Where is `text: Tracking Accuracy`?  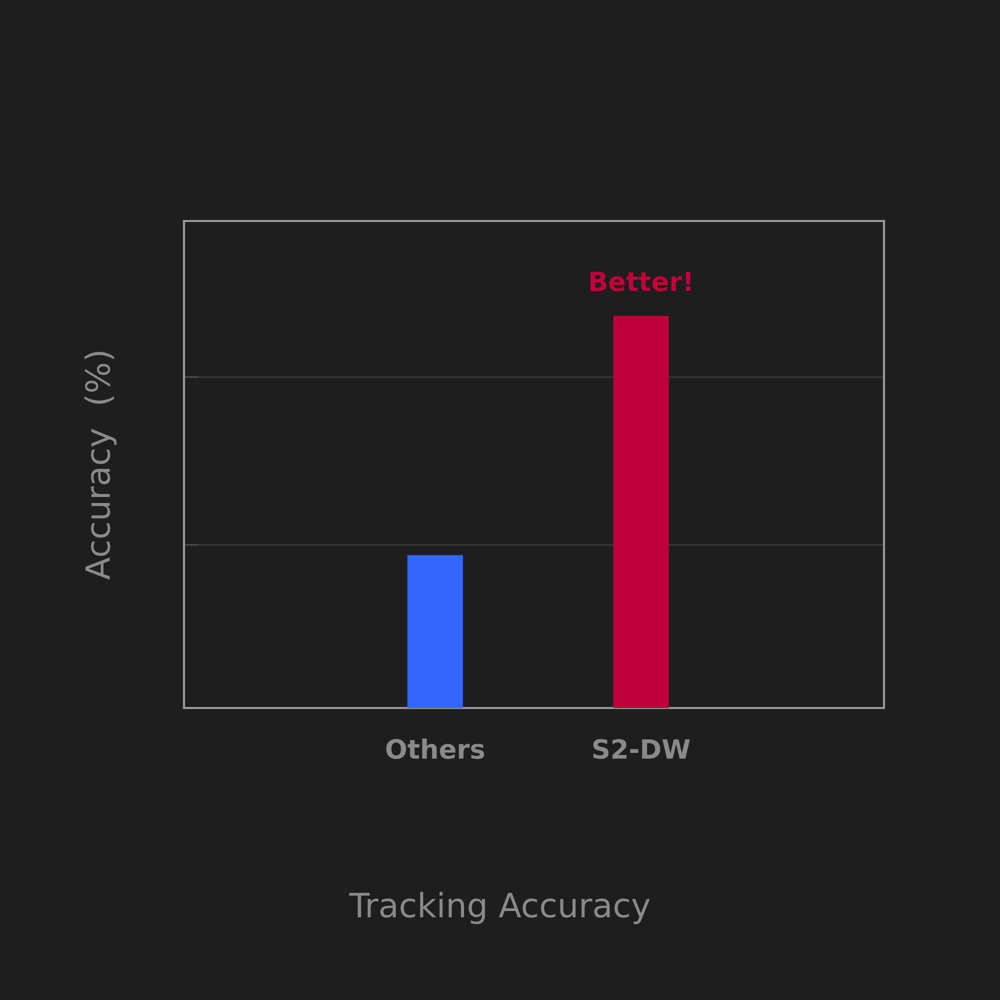 text: Tracking Accuracy is located at coordinates (499, 908).